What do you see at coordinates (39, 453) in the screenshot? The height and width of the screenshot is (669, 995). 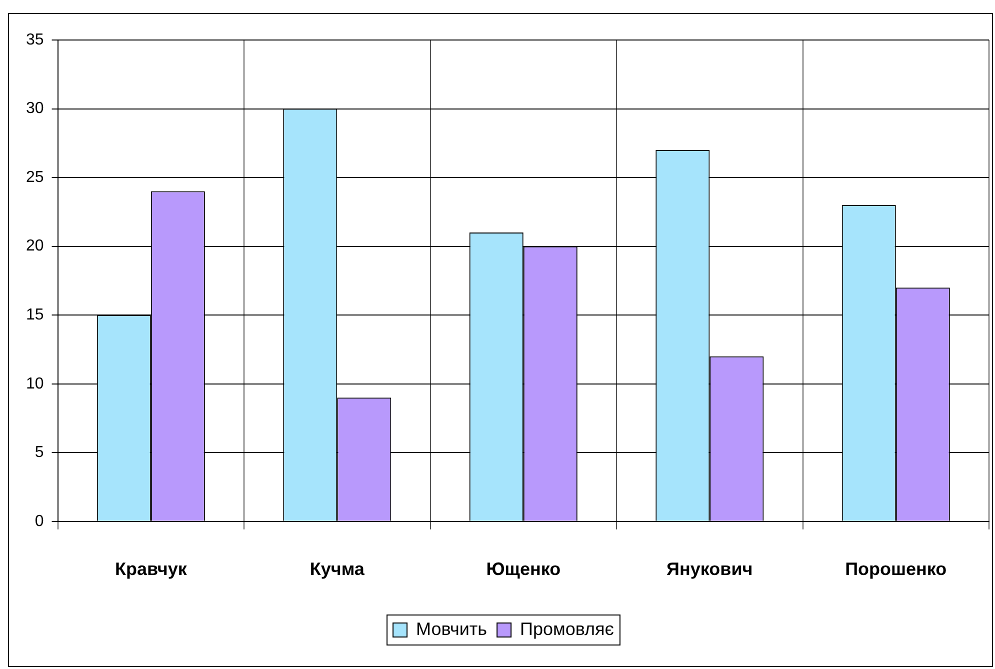 I see `y-tick-label: 5` at bounding box center [39, 453].